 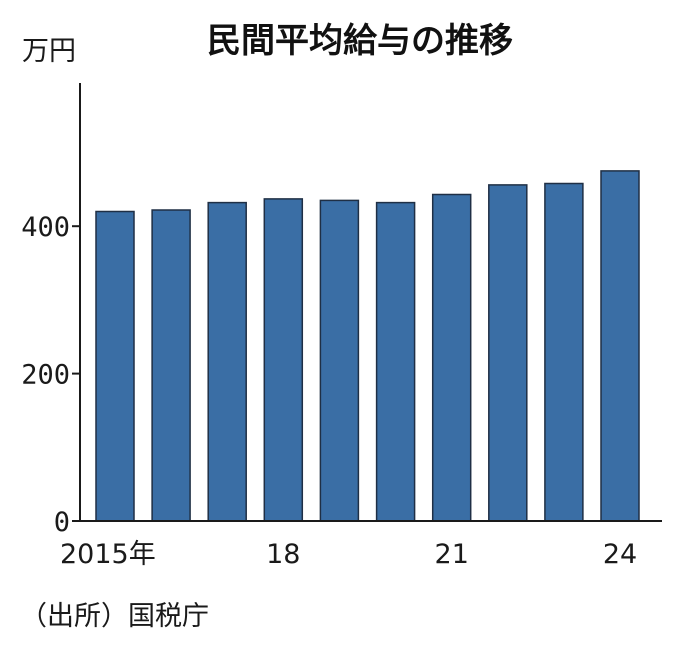 I want to click on bar-2016, so click(x=171, y=365).